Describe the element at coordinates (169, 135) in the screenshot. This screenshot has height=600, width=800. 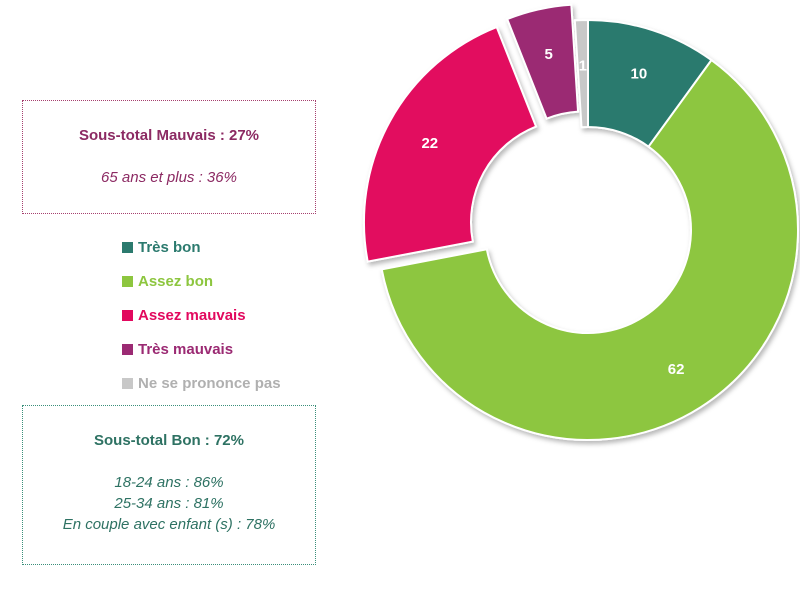
I see `subtotal-mauvais-title: Sous-total Mauvais : 27%` at that location.